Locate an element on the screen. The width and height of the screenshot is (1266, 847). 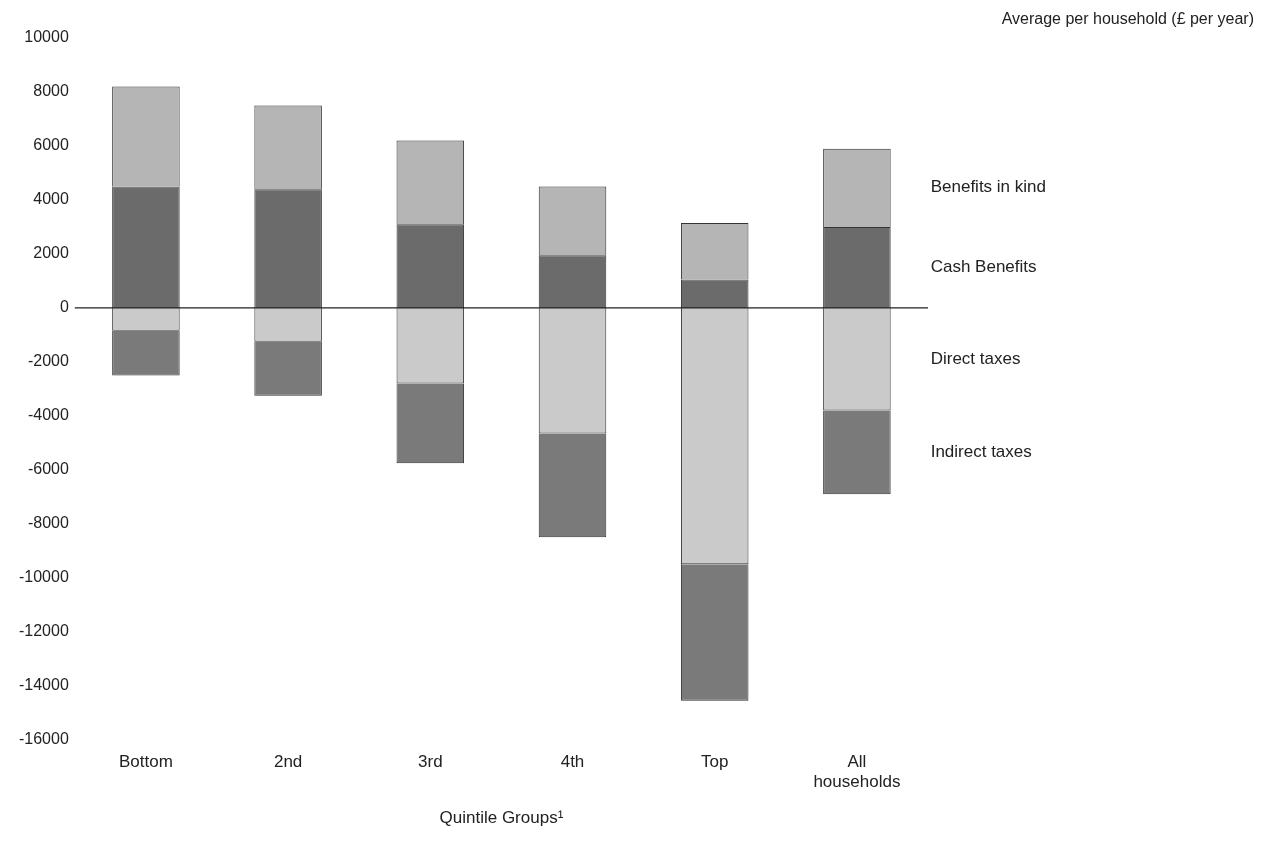
y-tick-label: -6000 is located at coordinates (48, 469).